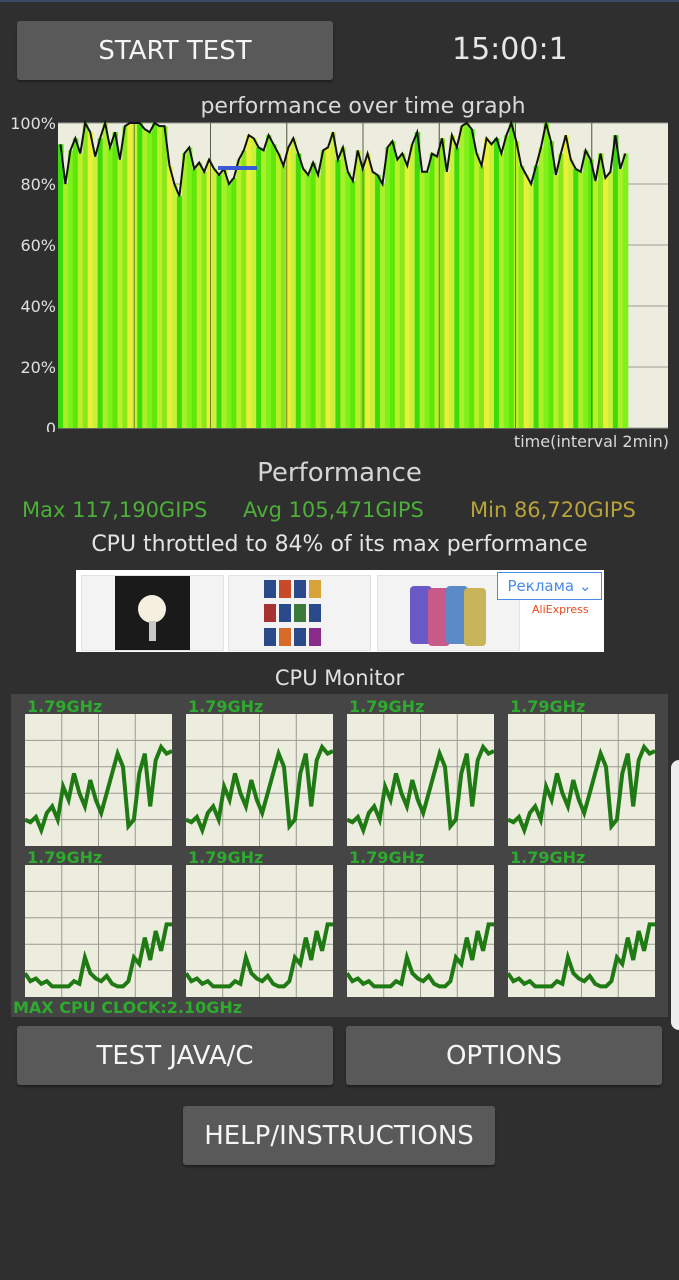 The image size is (679, 1280). I want to click on options-button: OPTIONS, so click(504, 1055).